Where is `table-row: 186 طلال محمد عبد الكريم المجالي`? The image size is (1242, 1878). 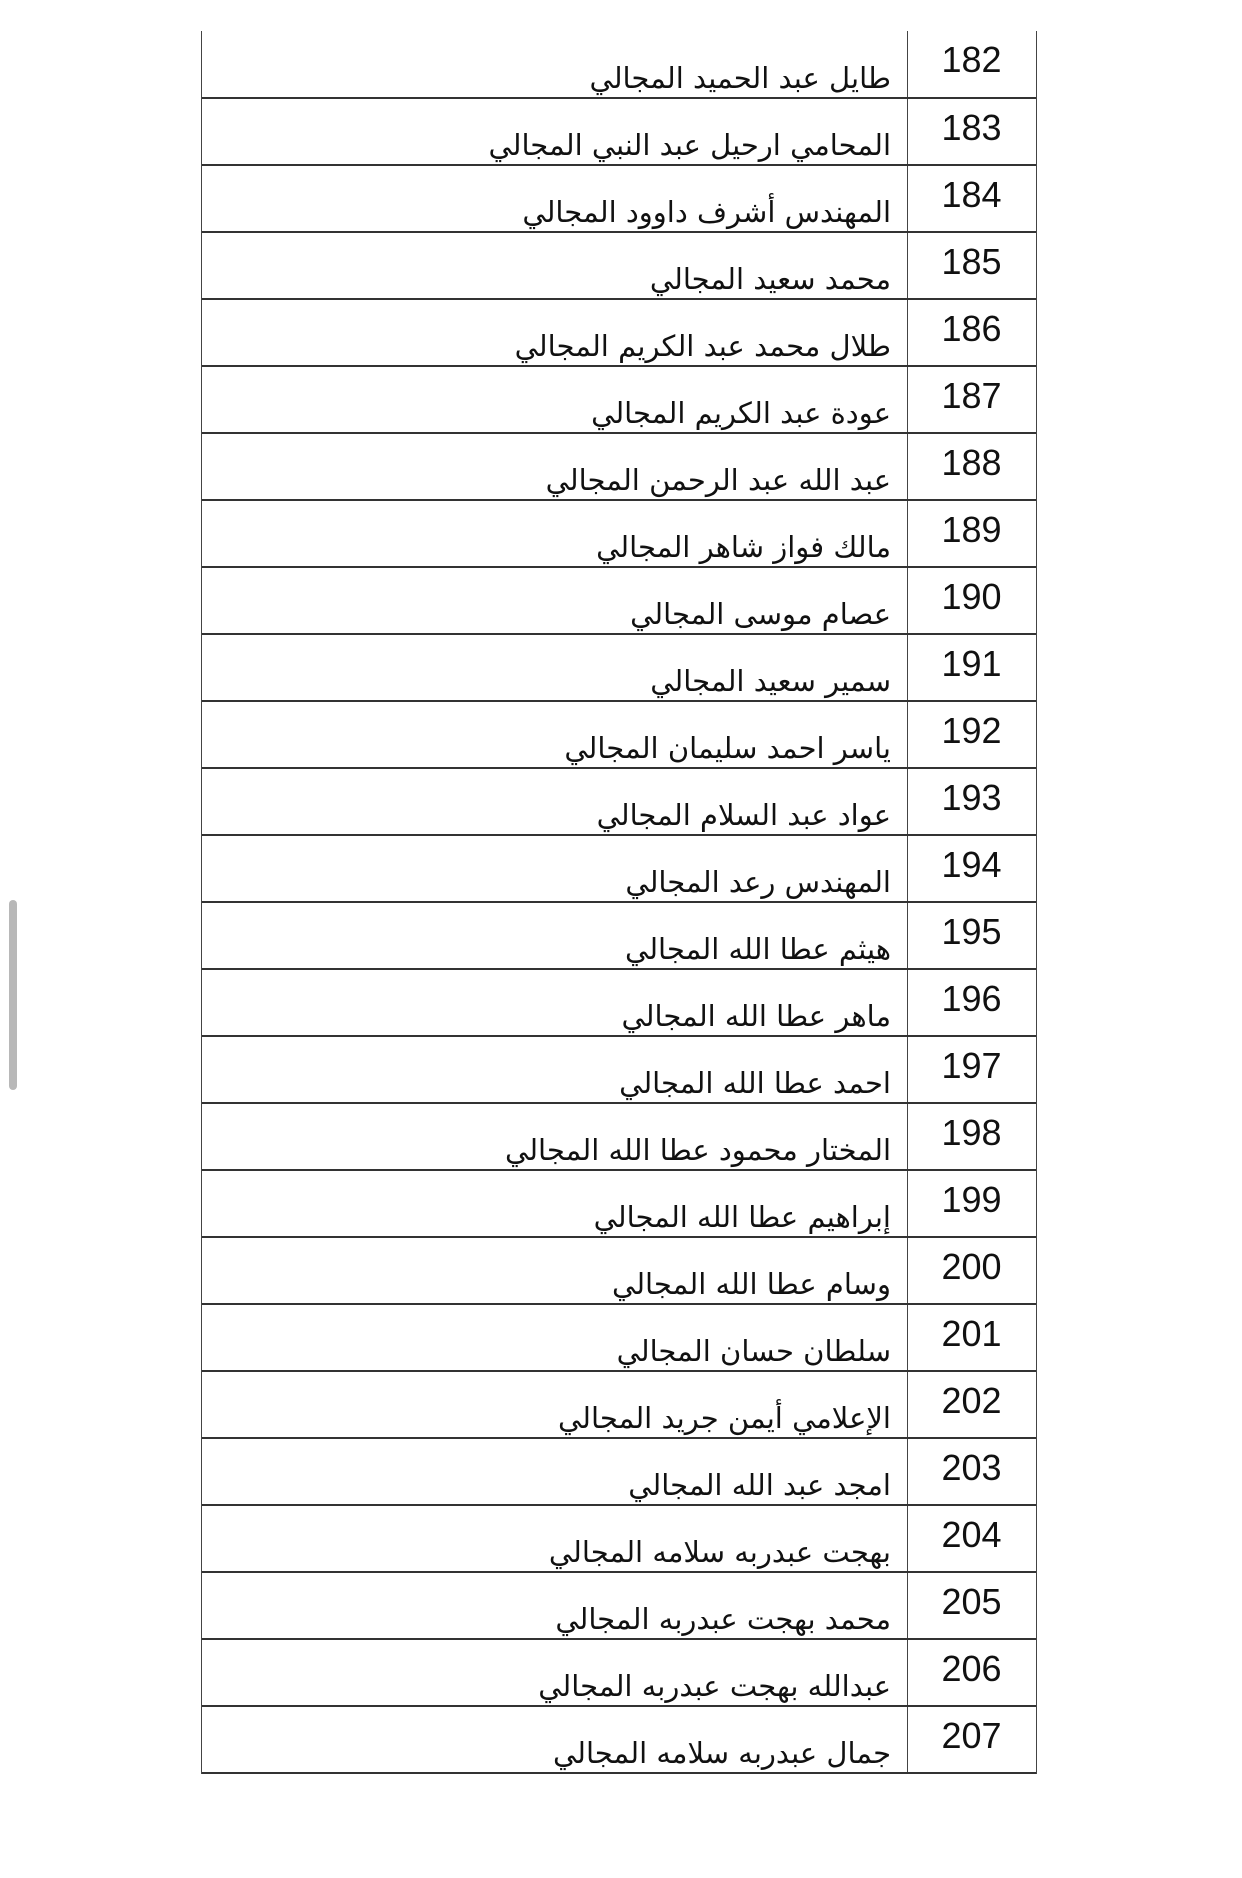 table-row: 186 طلال محمد عبد الكريم المجالي is located at coordinates (619, 333).